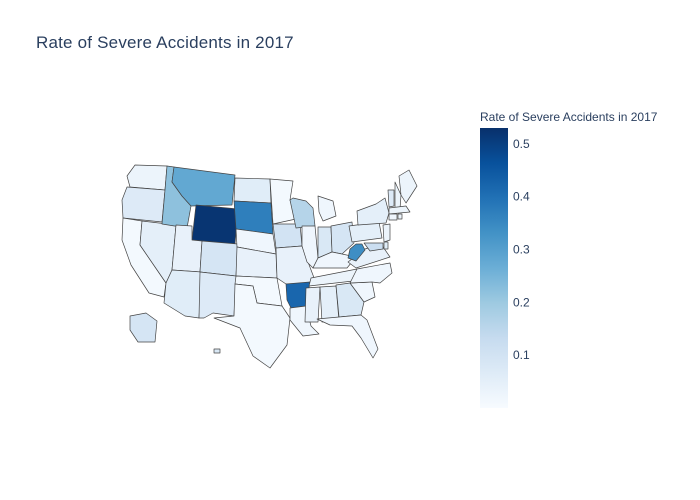 This screenshot has height=500, width=700. Describe the element at coordinates (373, 247) in the screenshot. I see `state-md: MD: 0.12` at that location.